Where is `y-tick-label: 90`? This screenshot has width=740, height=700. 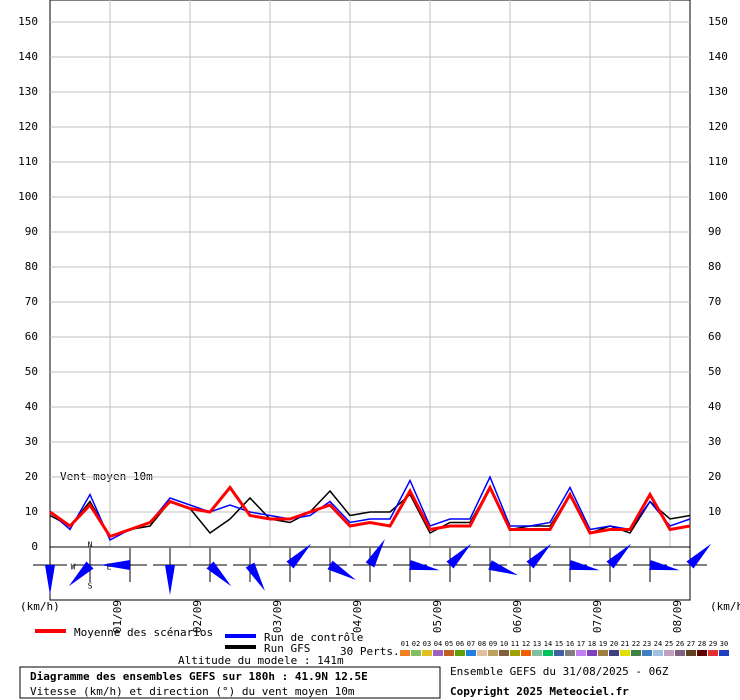
y-tick-label: 90 is located at coordinates (714, 231).